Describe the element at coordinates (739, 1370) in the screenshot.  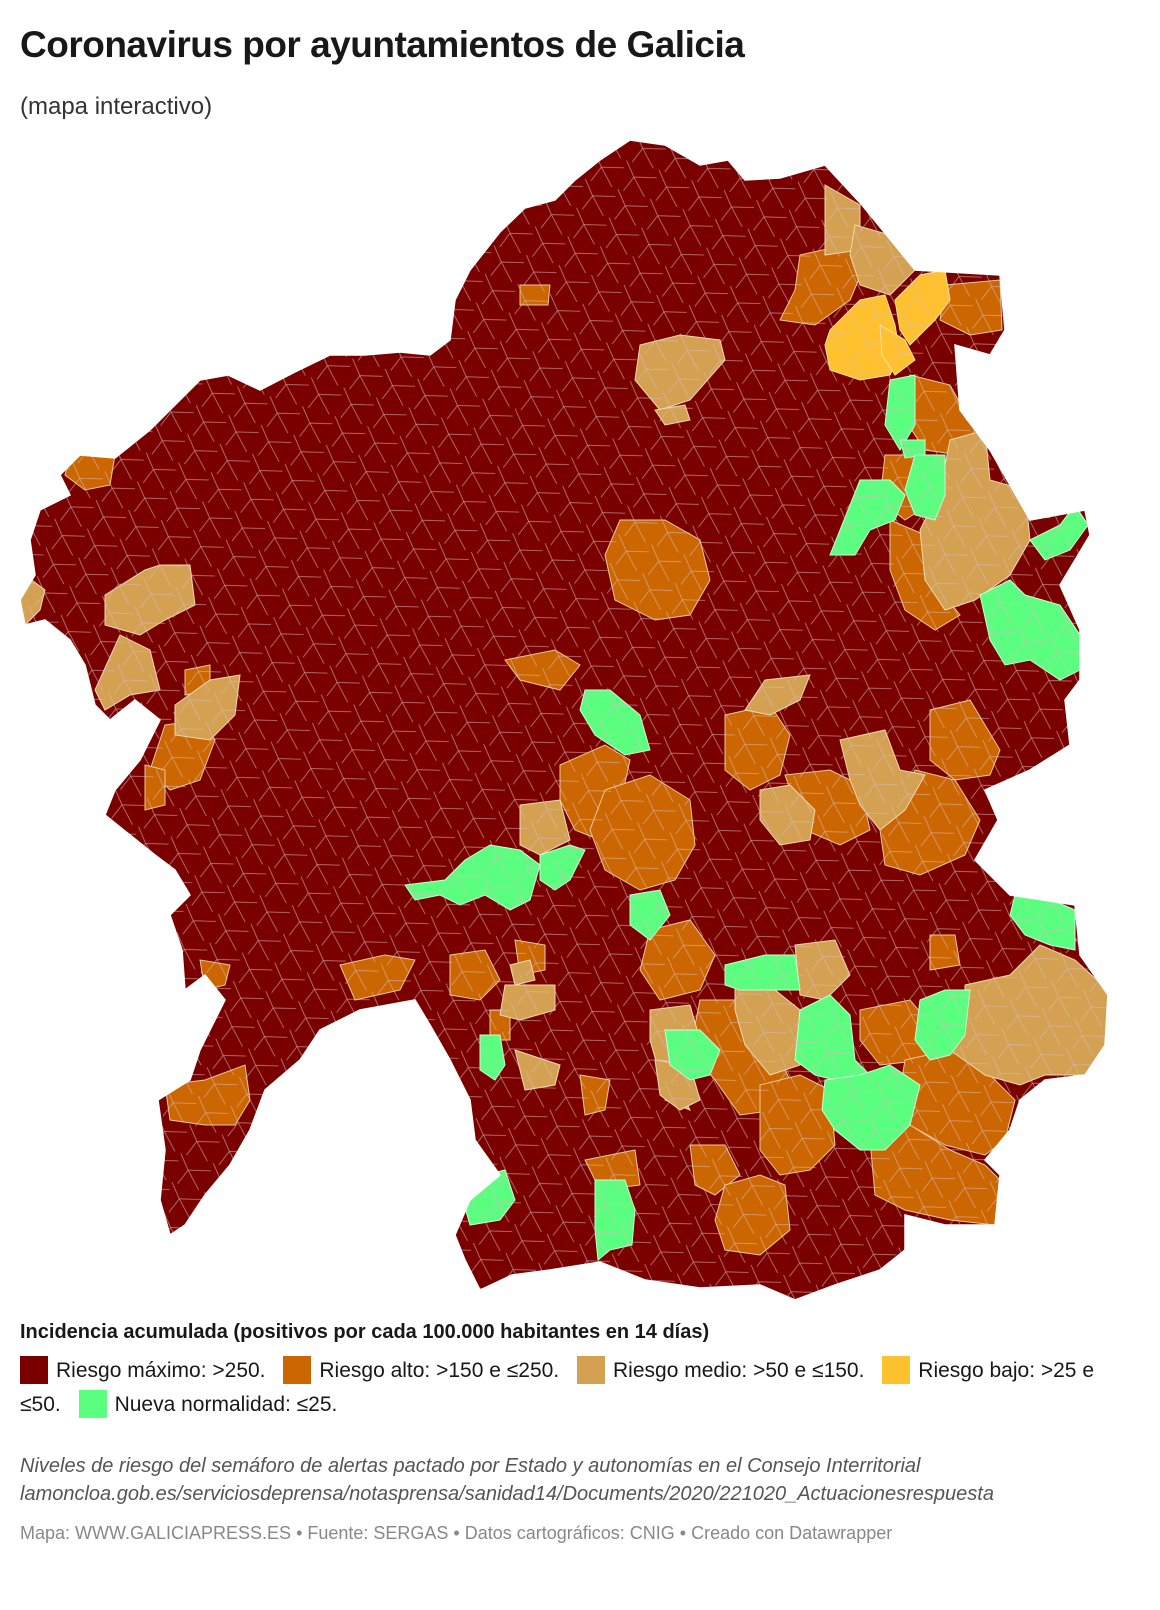
I see `legend-label: Riesgo medio: >50 e ≤150.` at that location.